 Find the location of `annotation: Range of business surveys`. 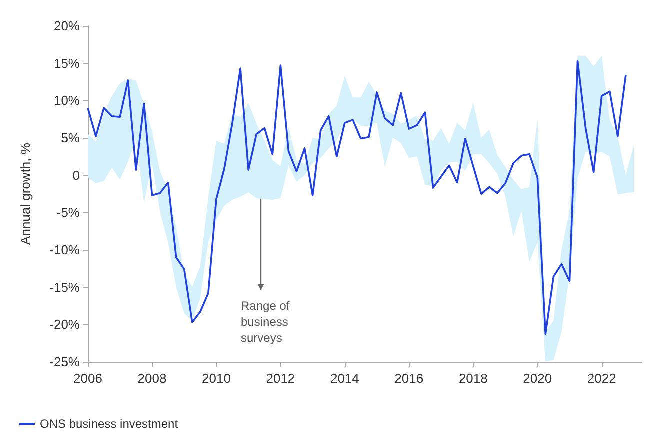

annotation: Range of business surveys is located at coordinates (267, 322).